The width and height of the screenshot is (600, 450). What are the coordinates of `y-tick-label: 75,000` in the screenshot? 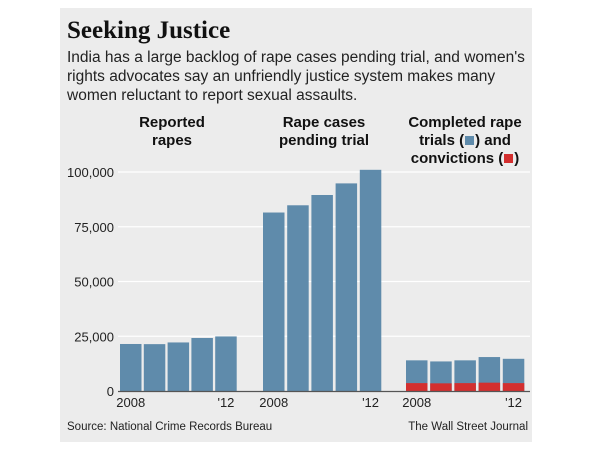 It's located at (94, 227).